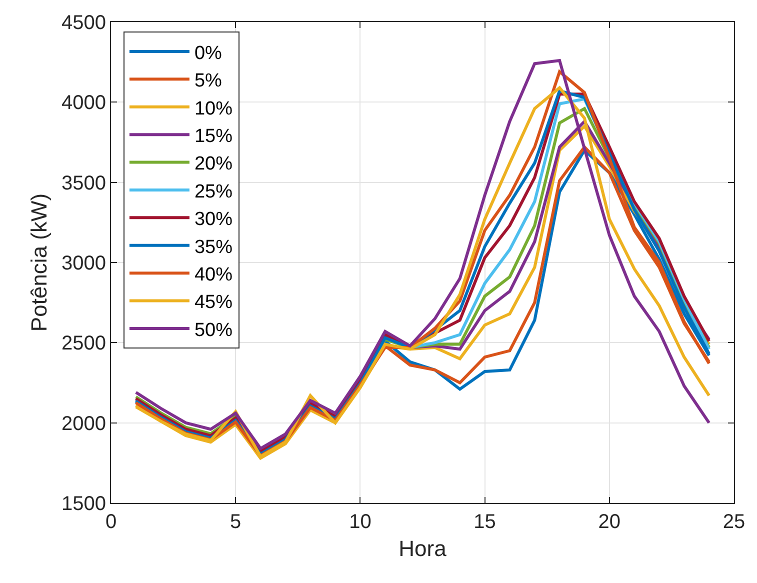 This screenshot has height=583, width=757. I want to click on legend-label: 15%, so click(213, 136).